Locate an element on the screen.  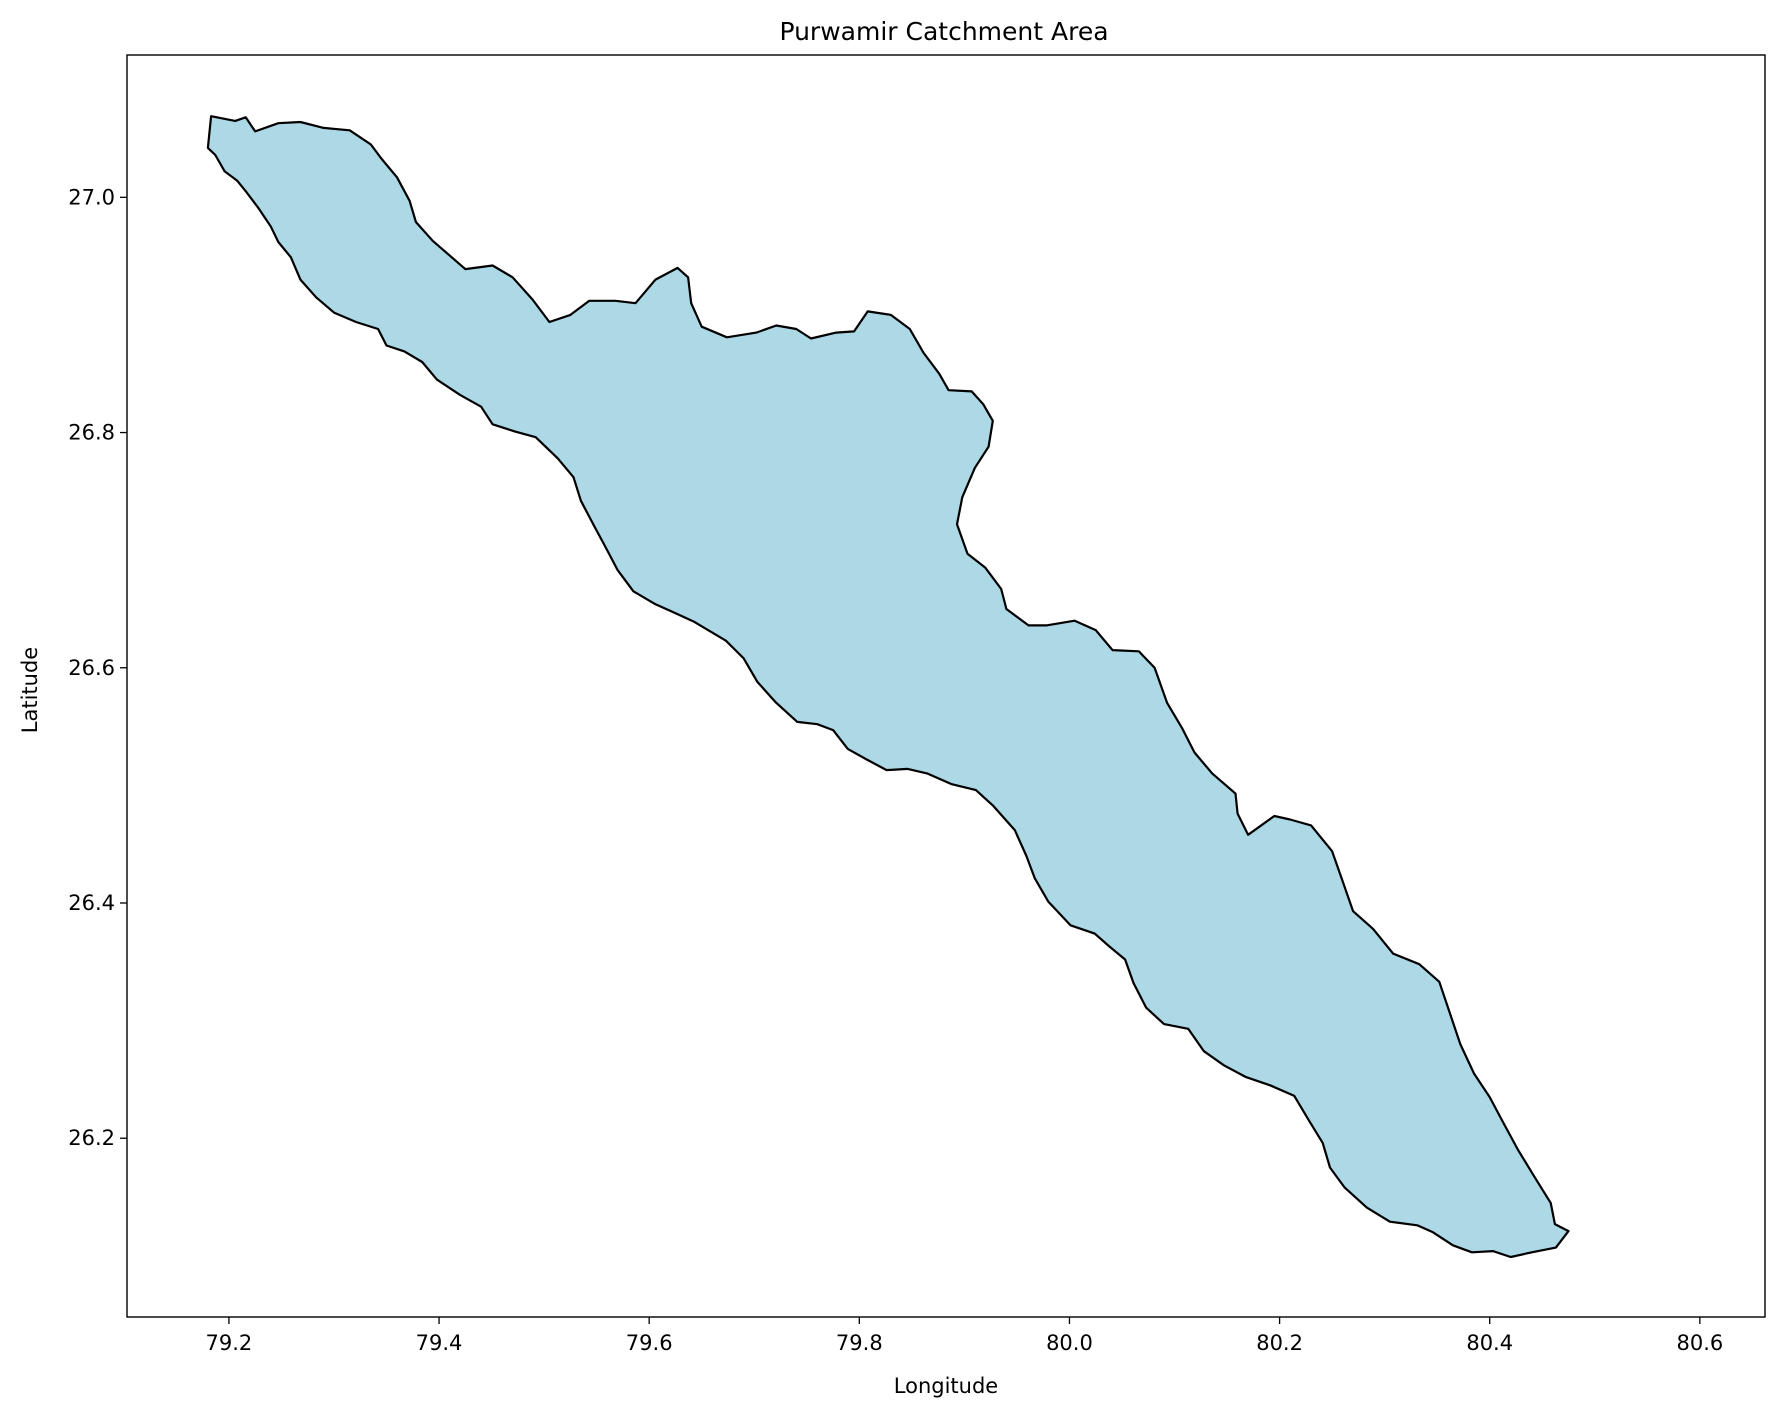
y-axis-ticks: 26.2 26.4 26.6 26.8 27.0 is located at coordinates (97, 667).